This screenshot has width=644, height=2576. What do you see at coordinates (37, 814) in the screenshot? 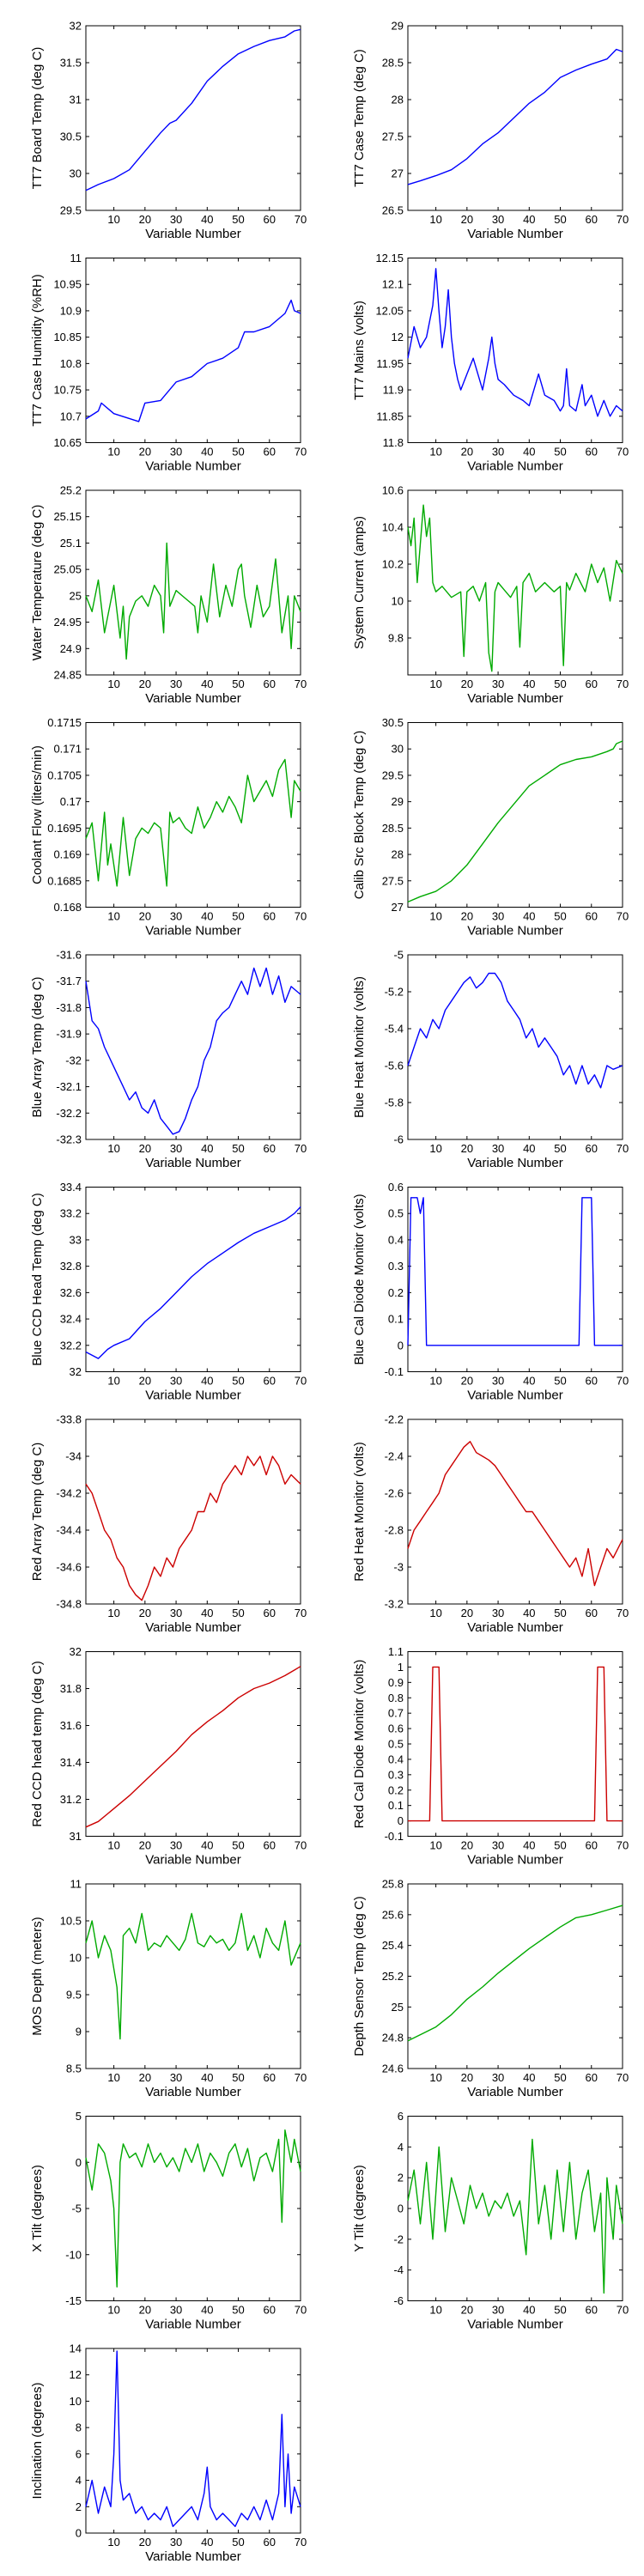
I see `y-axis-label: Coolant Flow (liters/min)` at bounding box center [37, 814].